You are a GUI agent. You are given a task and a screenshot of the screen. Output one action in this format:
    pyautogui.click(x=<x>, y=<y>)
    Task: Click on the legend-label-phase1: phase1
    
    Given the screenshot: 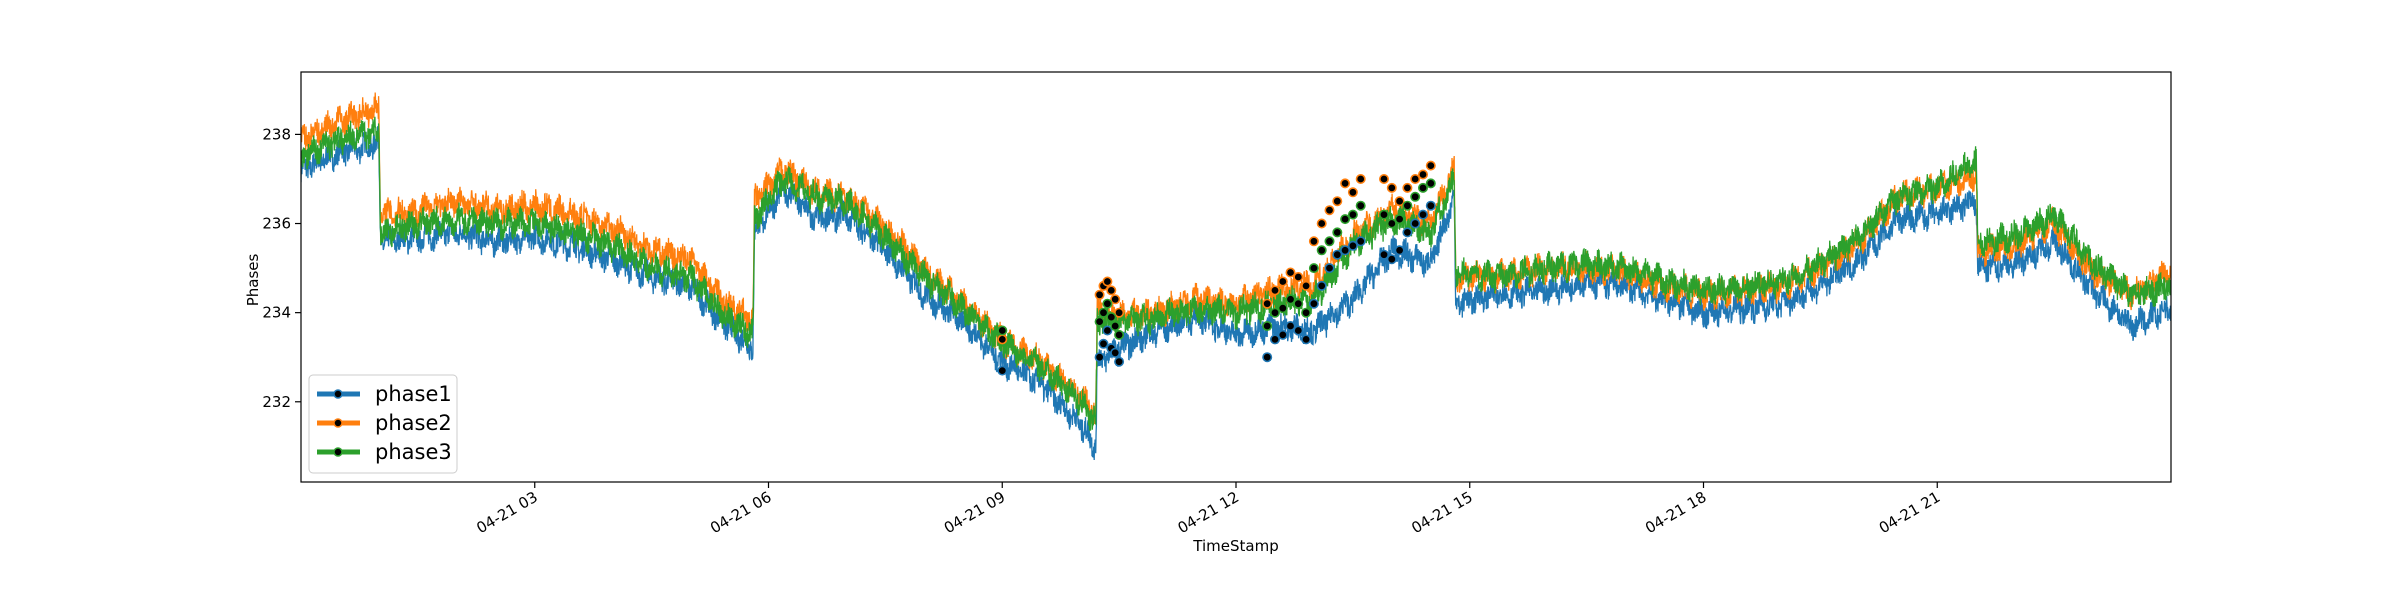 What is the action you would take?
    pyautogui.click(x=413, y=394)
    